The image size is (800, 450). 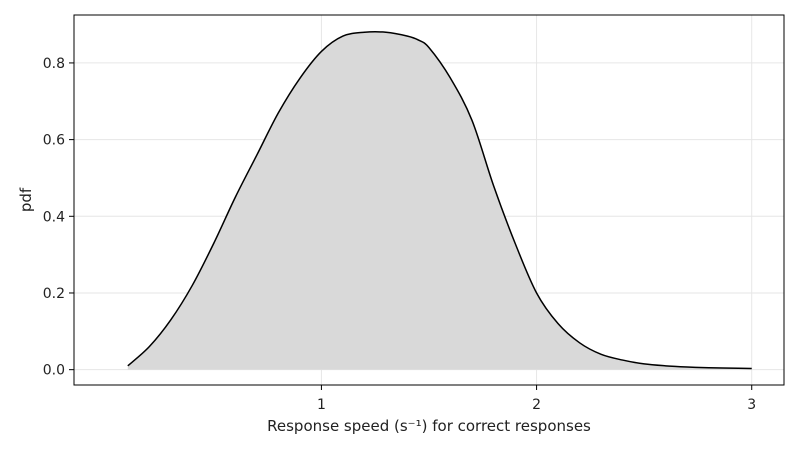 What do you see at coordinates (536, 405) in the screenshot?
I see `x-tick-label-2: 2` at bounding box center [536, 405].